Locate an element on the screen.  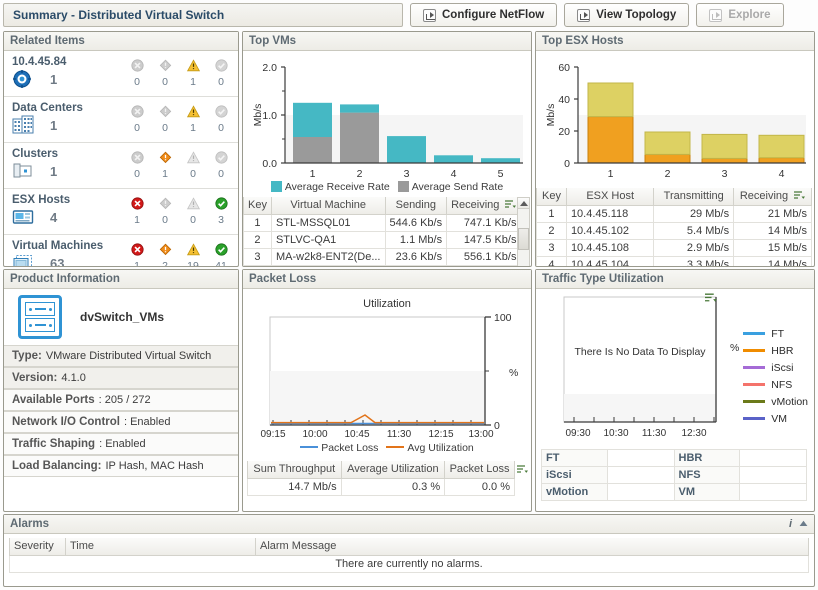
status-badge: 3 is located at coordinates (221, 211).